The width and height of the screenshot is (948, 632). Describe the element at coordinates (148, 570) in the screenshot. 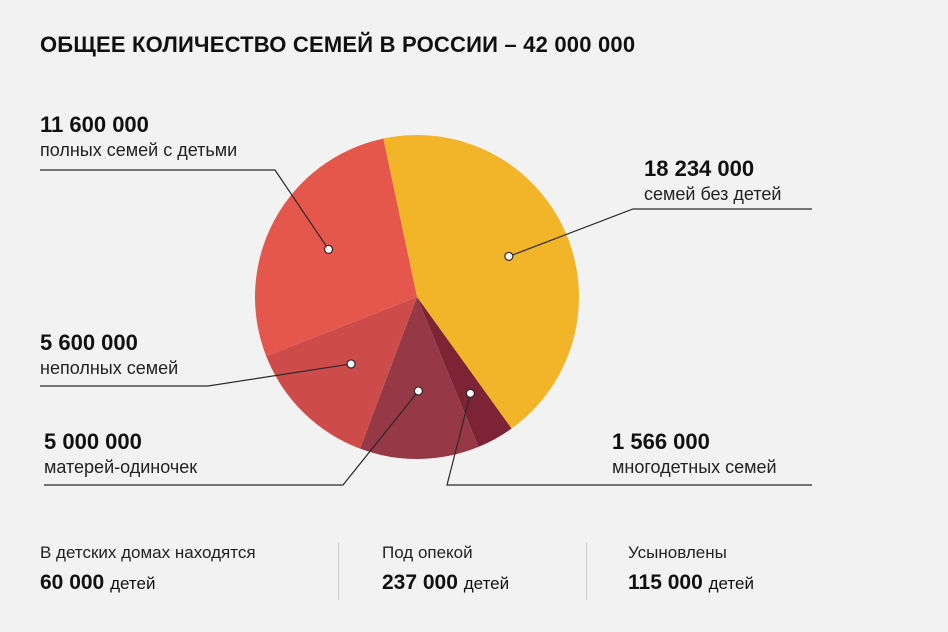

I see `stat-orphanages: В детских домах находятся 60 000 детей` at that location.